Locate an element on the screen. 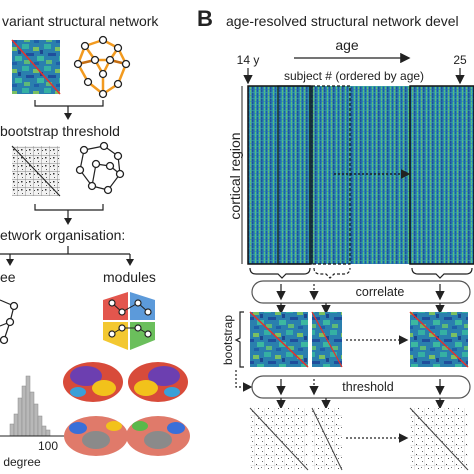 This screenshot has width=474, height=474. cortical-region-label: cortical region is located at coordinates (235, 175).